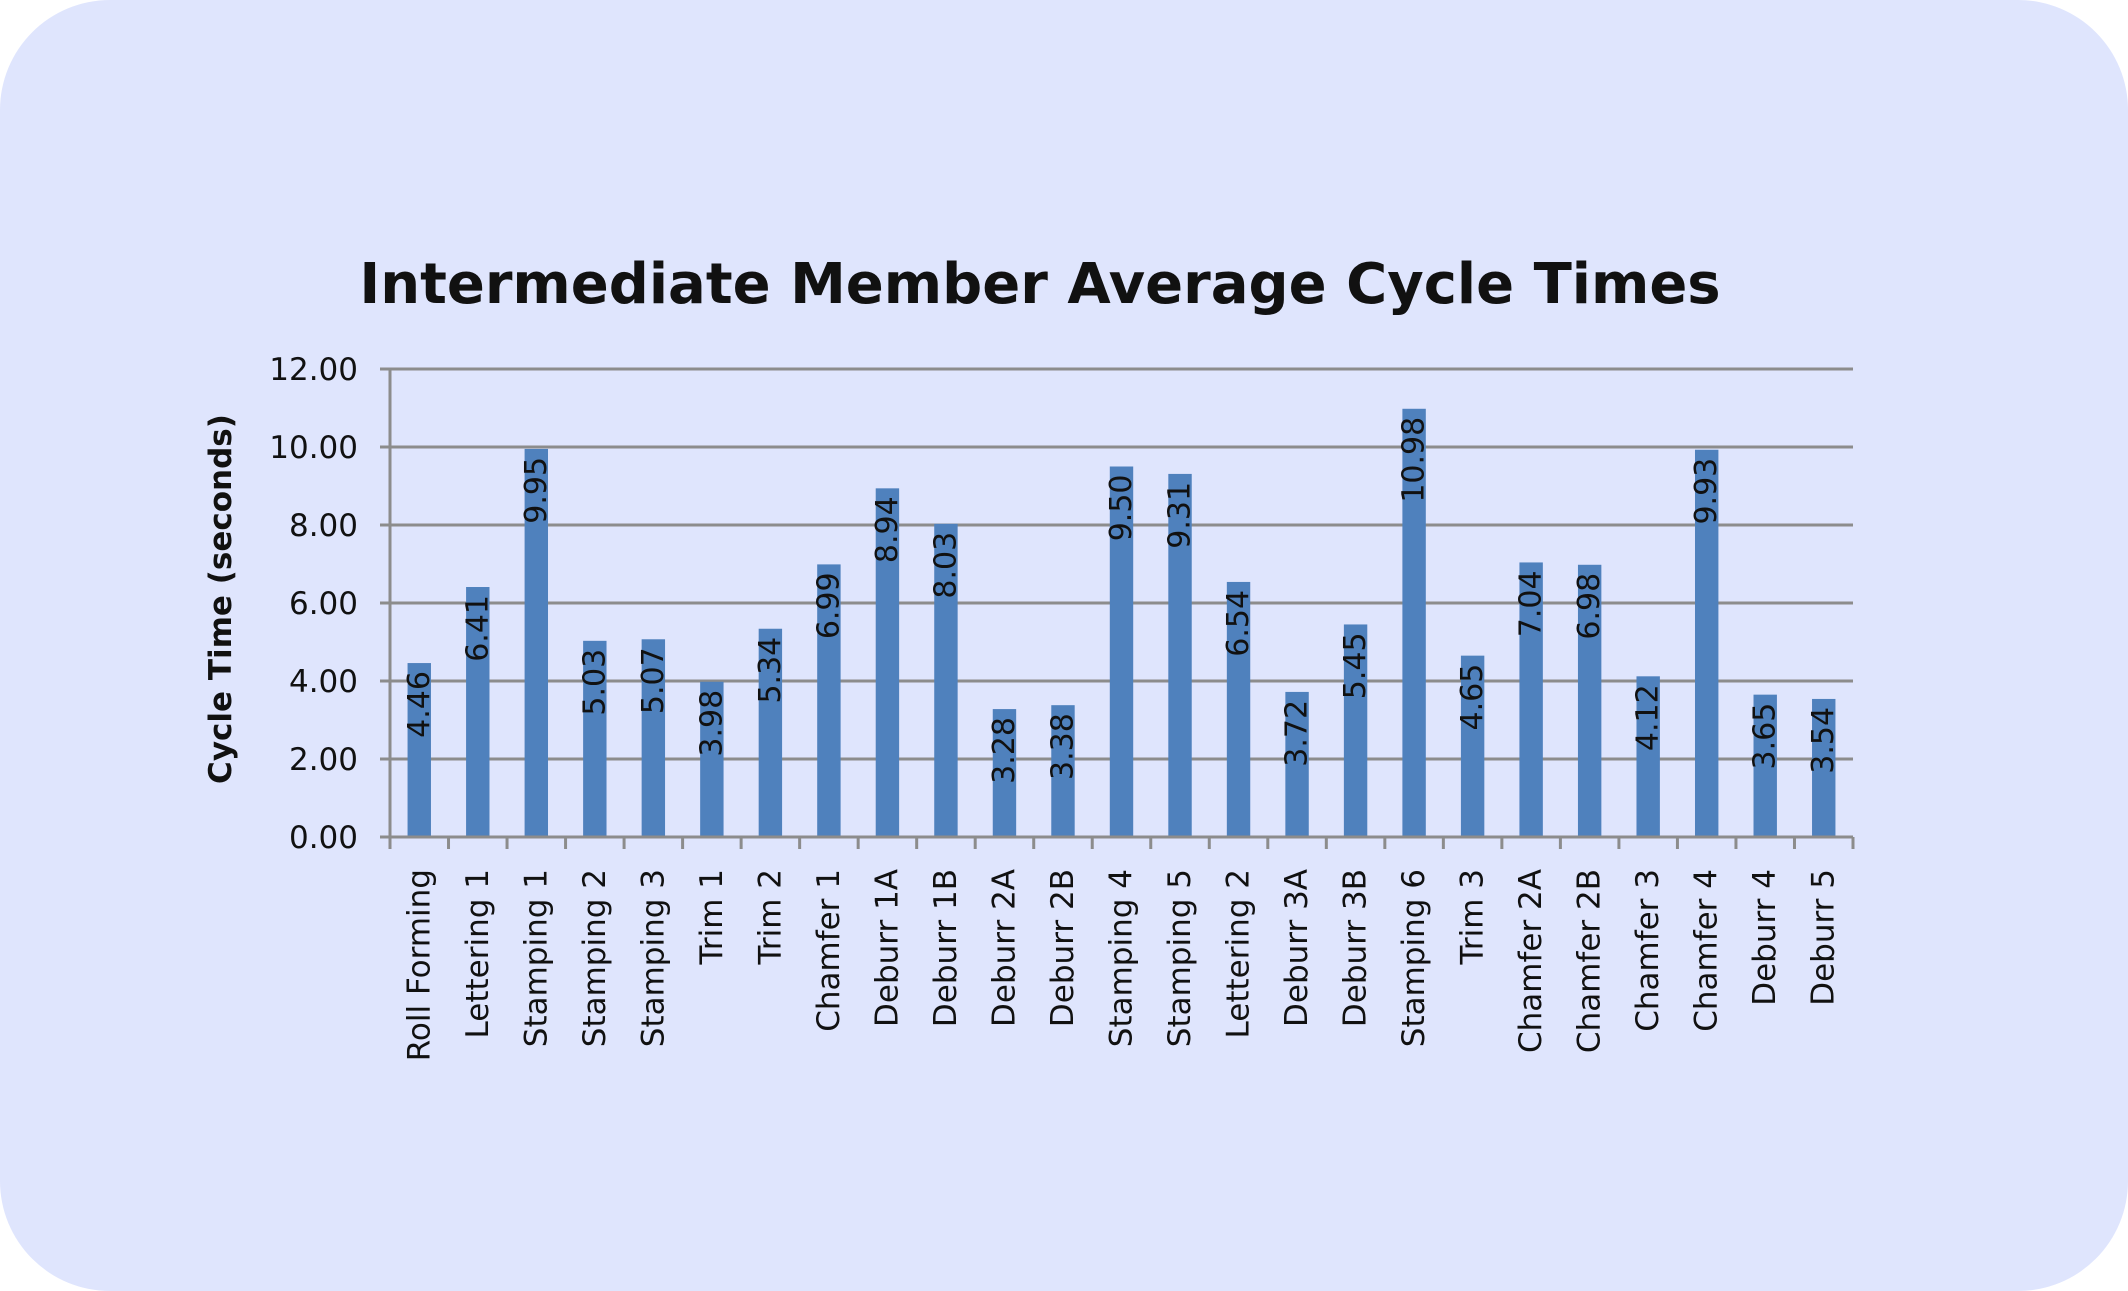  I want to click on data-label: 5.45, so click(1355, 665).